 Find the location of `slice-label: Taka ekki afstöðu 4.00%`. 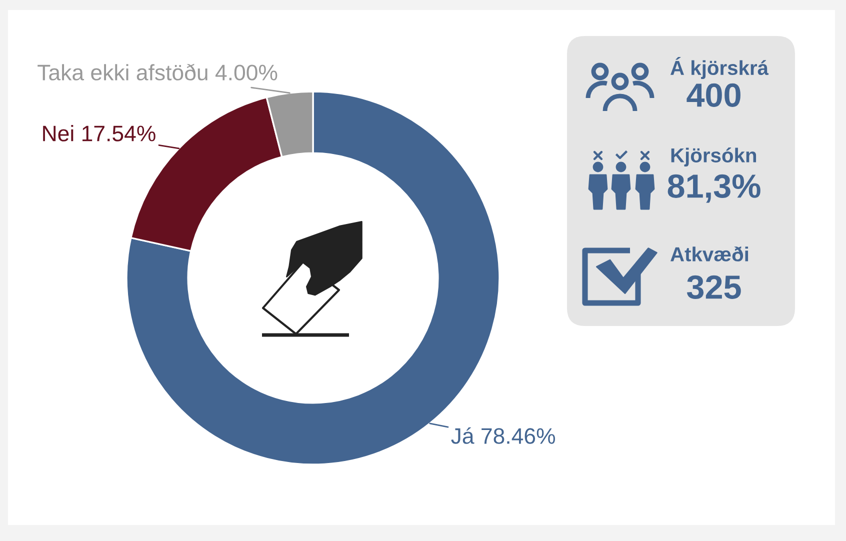

slice-label: Taka ekki afstöðu 4.00% is located at coordinates (158, 72).